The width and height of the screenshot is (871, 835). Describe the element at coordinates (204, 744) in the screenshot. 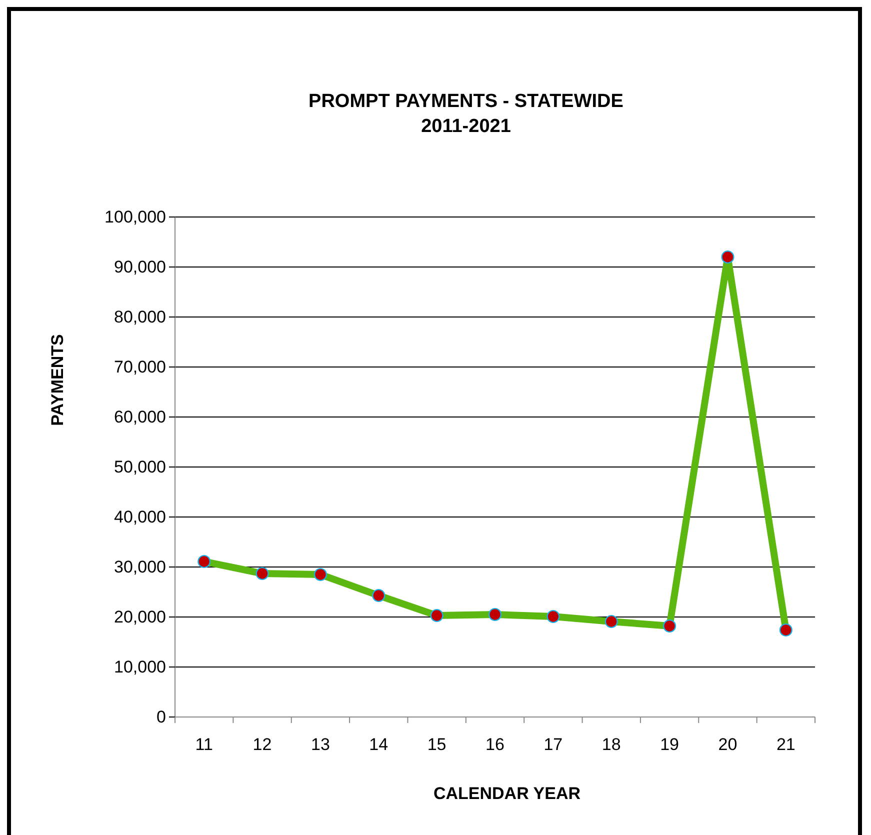

I see `x-tick-label: 11` at that location.